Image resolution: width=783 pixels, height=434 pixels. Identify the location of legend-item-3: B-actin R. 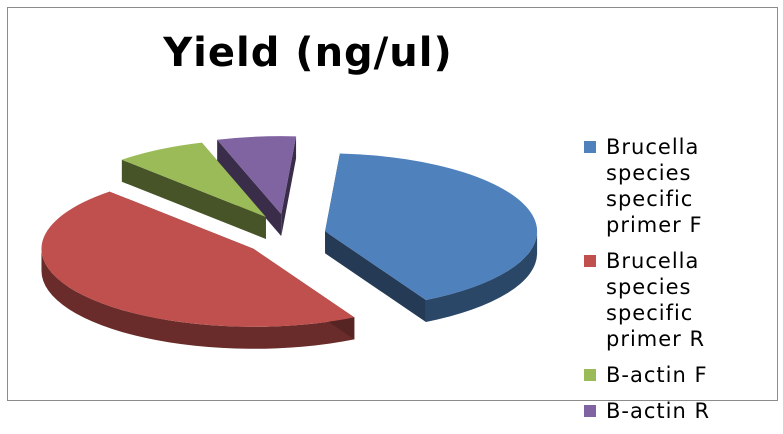
(676, 411).